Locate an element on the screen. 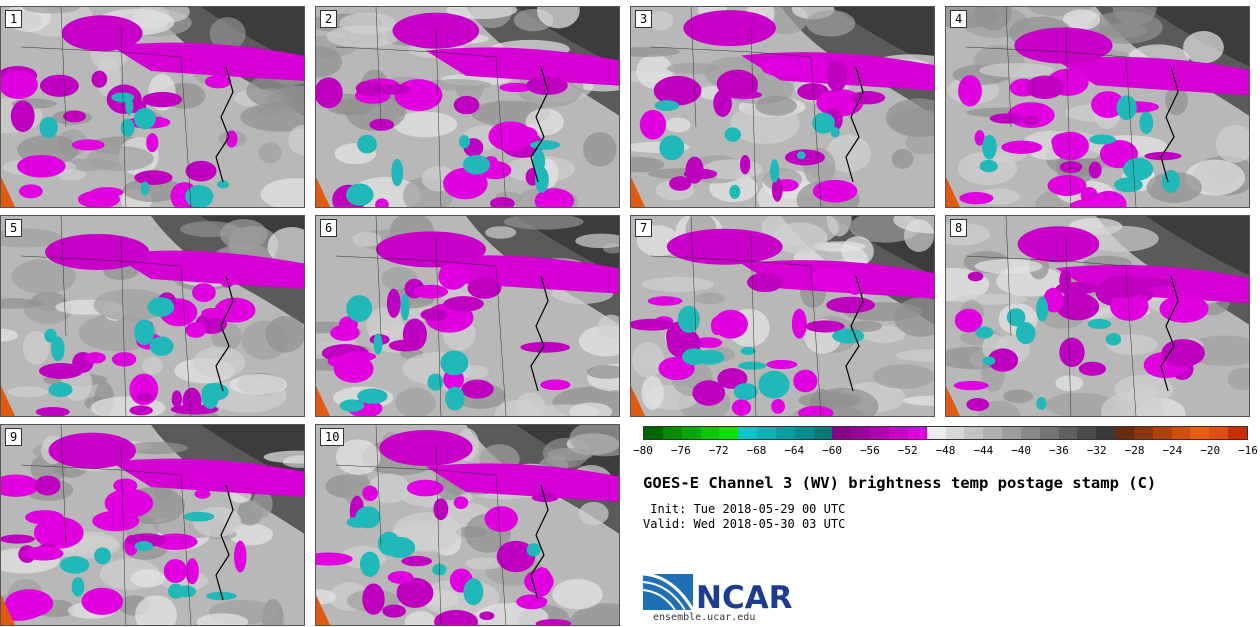 This screenshot has height=627, width=1260. valid-time: Valid: Wed 2018-05-30 03 UTC is located at coordinates (744, 524).